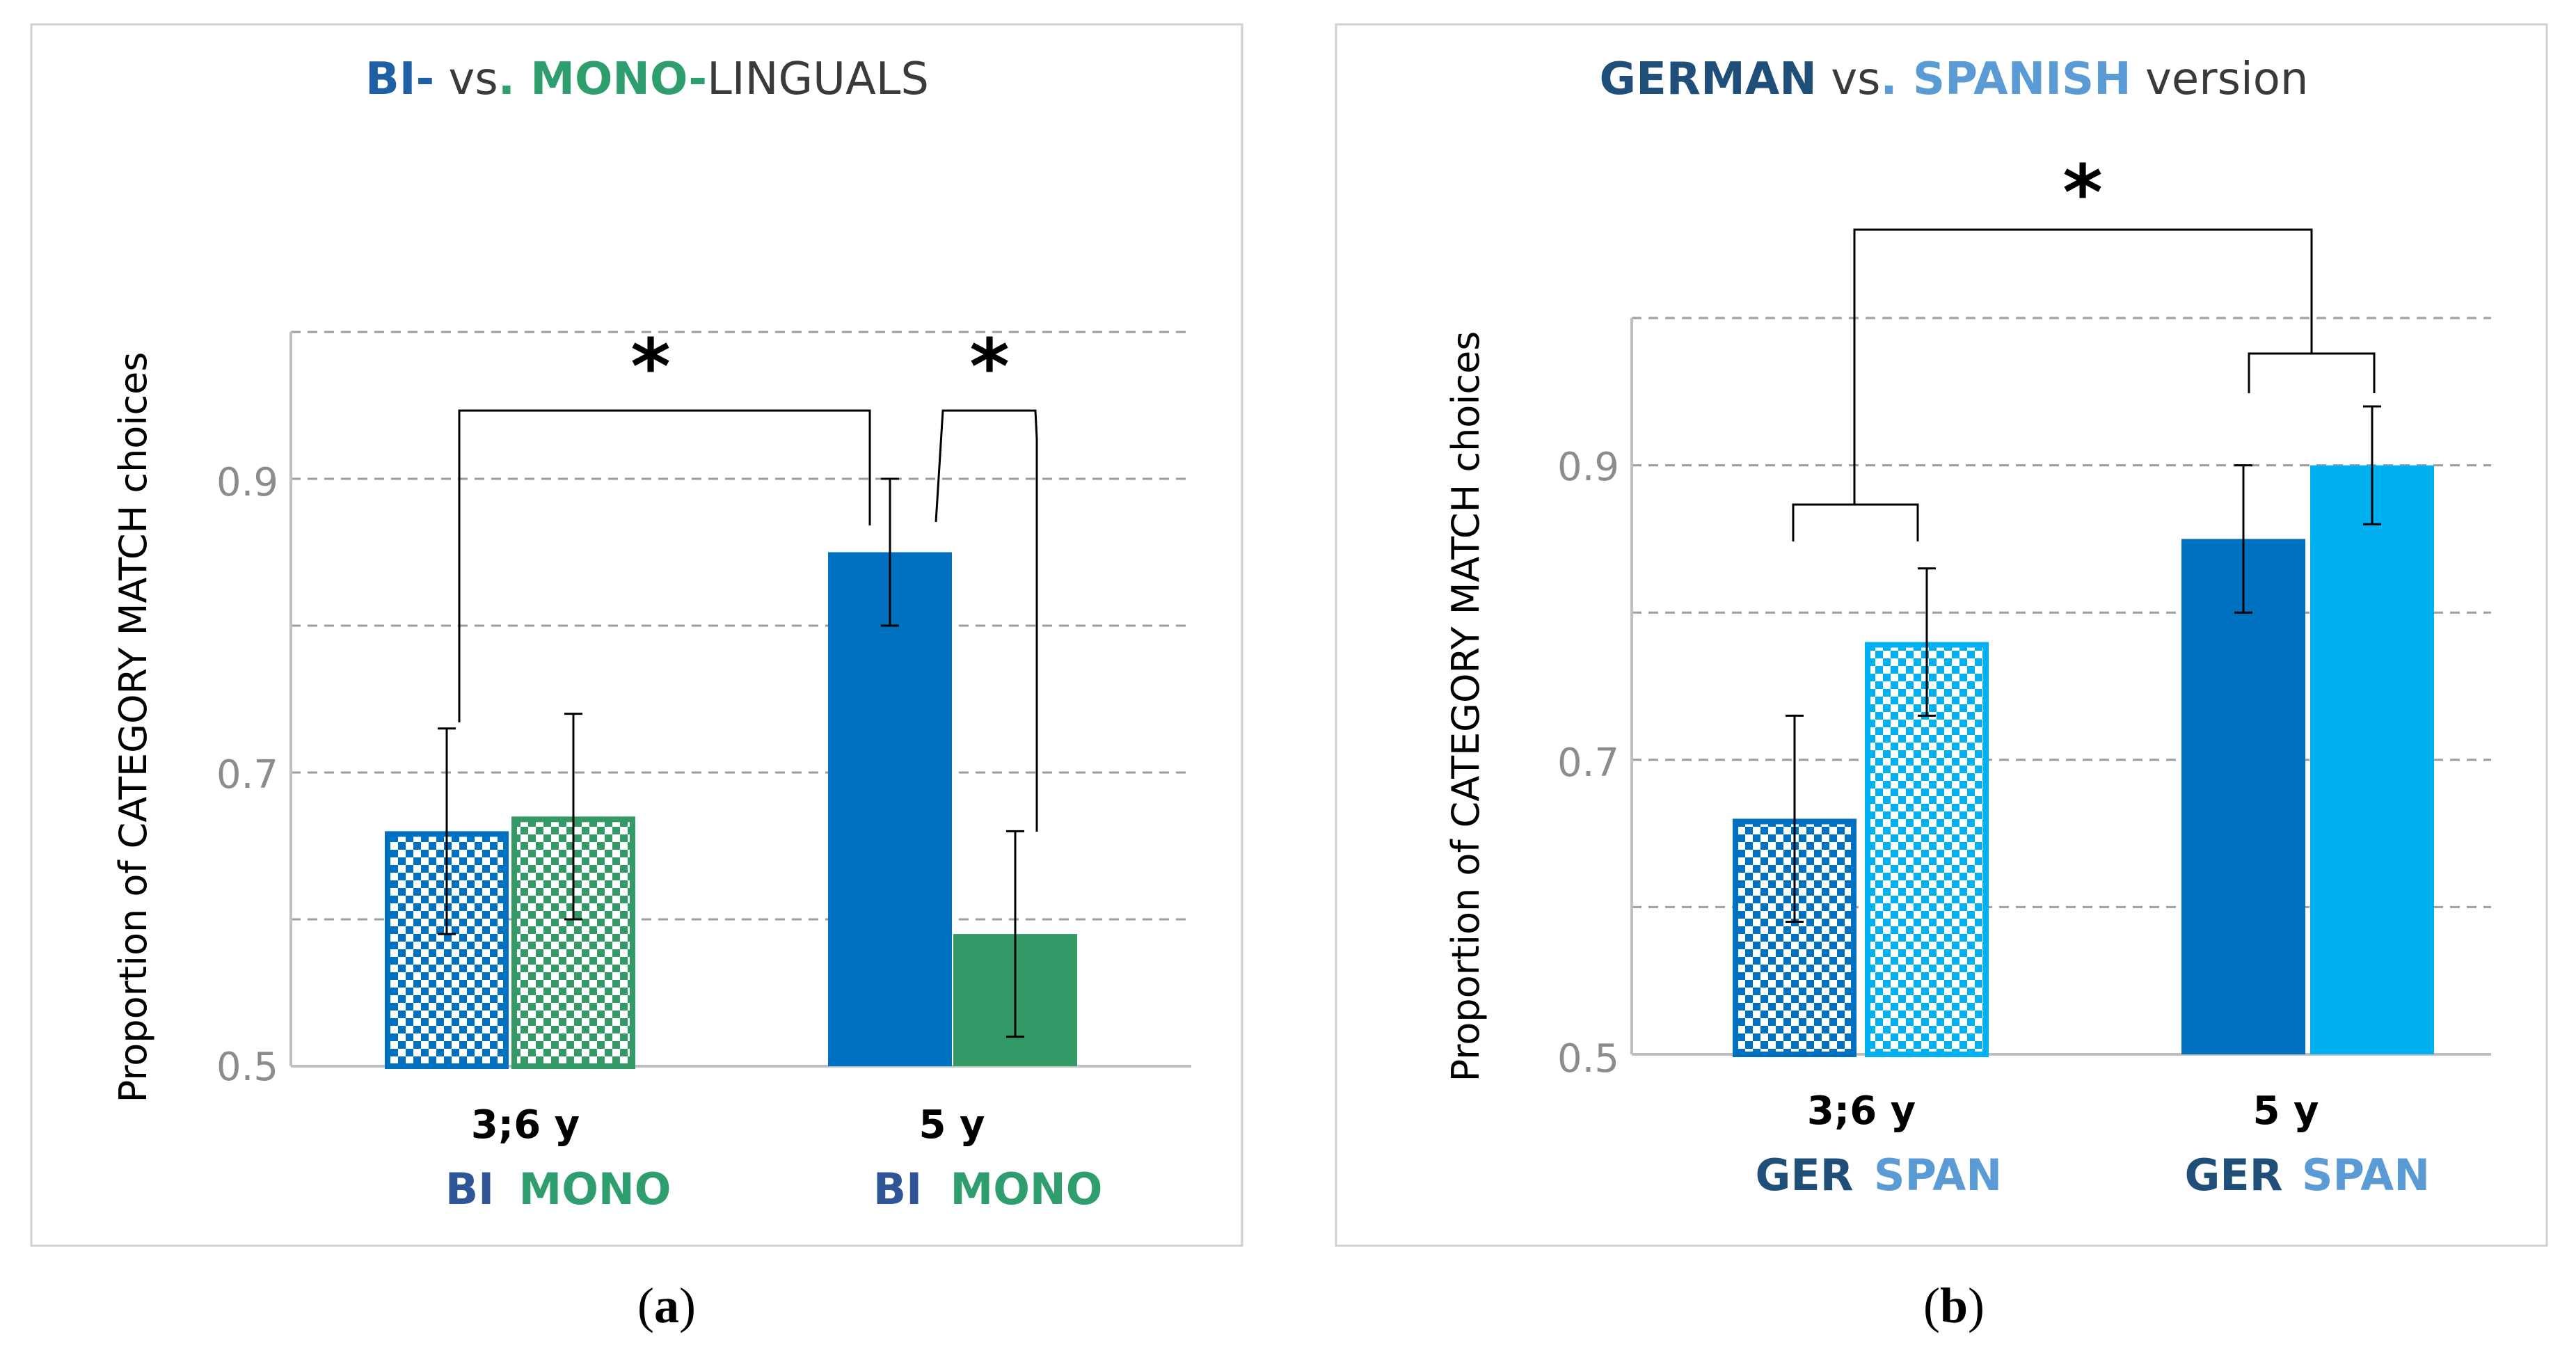 The width and height of the screenshot is (2576, 1355). I want to click on caption-a-close: ), so click(687, 1305).